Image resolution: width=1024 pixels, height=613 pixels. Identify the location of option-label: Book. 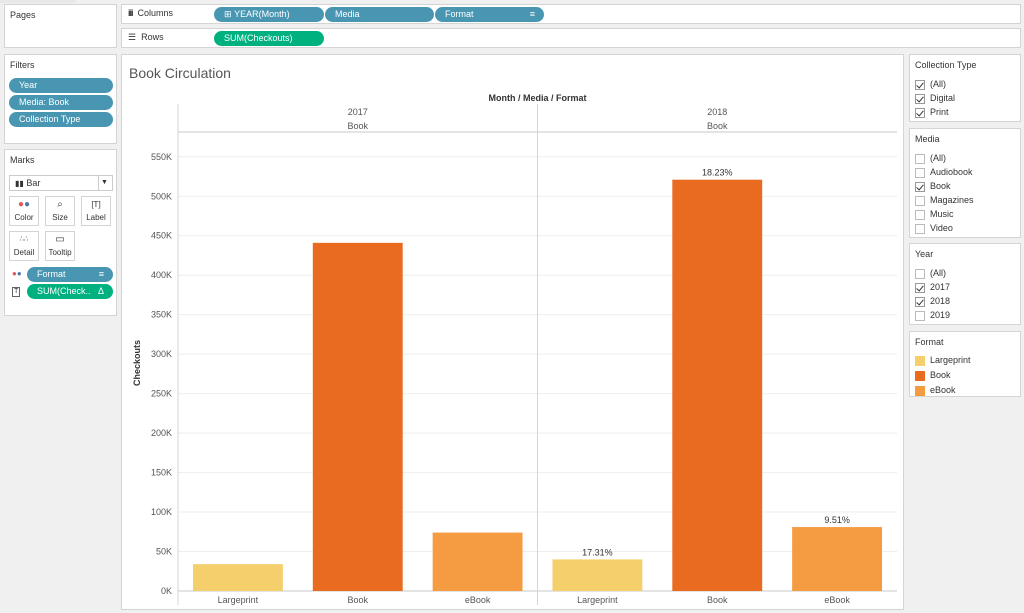
(940, 186).